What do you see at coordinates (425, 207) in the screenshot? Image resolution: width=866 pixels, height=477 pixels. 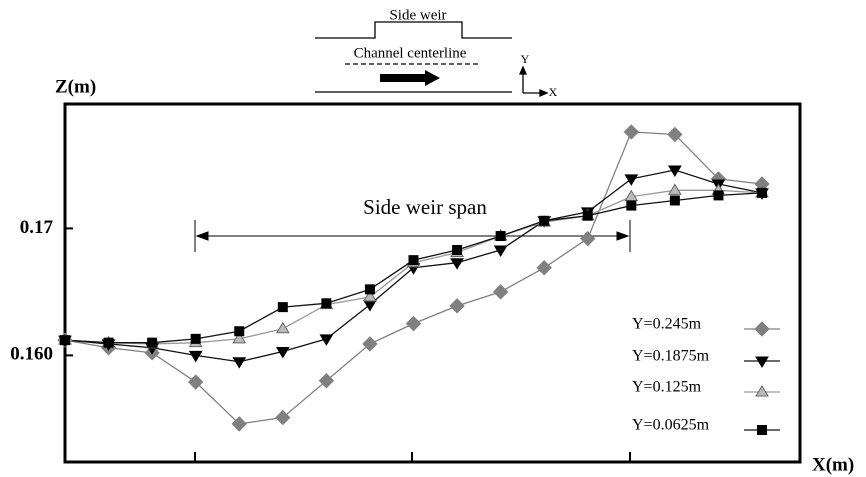 I see `span-label: Side weir span` at bounding box center [425, 207].